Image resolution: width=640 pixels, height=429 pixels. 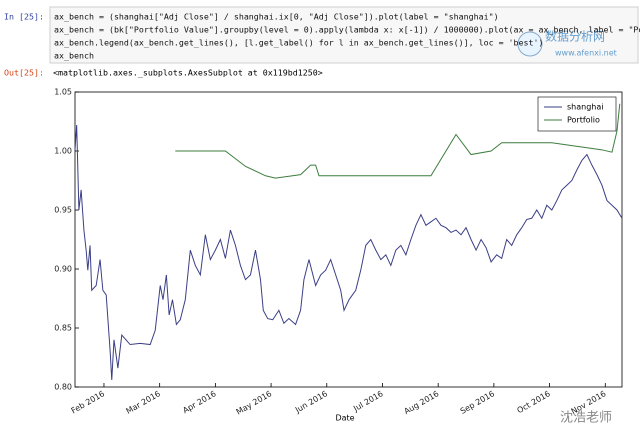 I want to click on x-tick-label: May 2016, so click(x=254, y=403).